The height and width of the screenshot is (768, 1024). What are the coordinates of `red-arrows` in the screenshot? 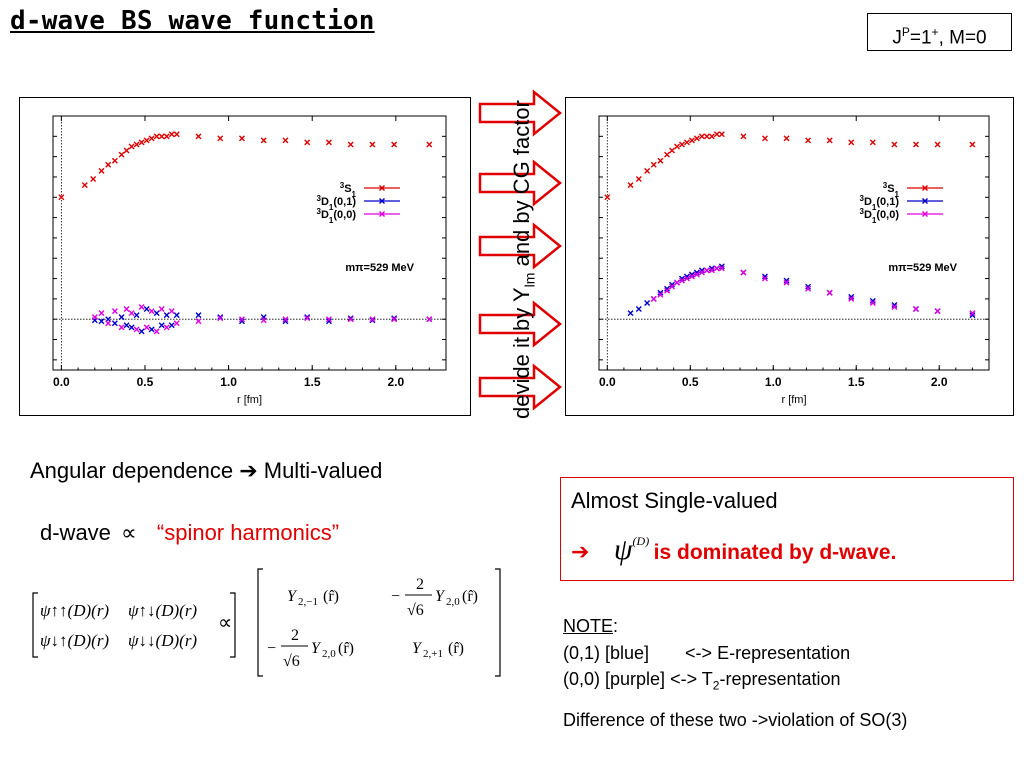 It's located at (520, 250).